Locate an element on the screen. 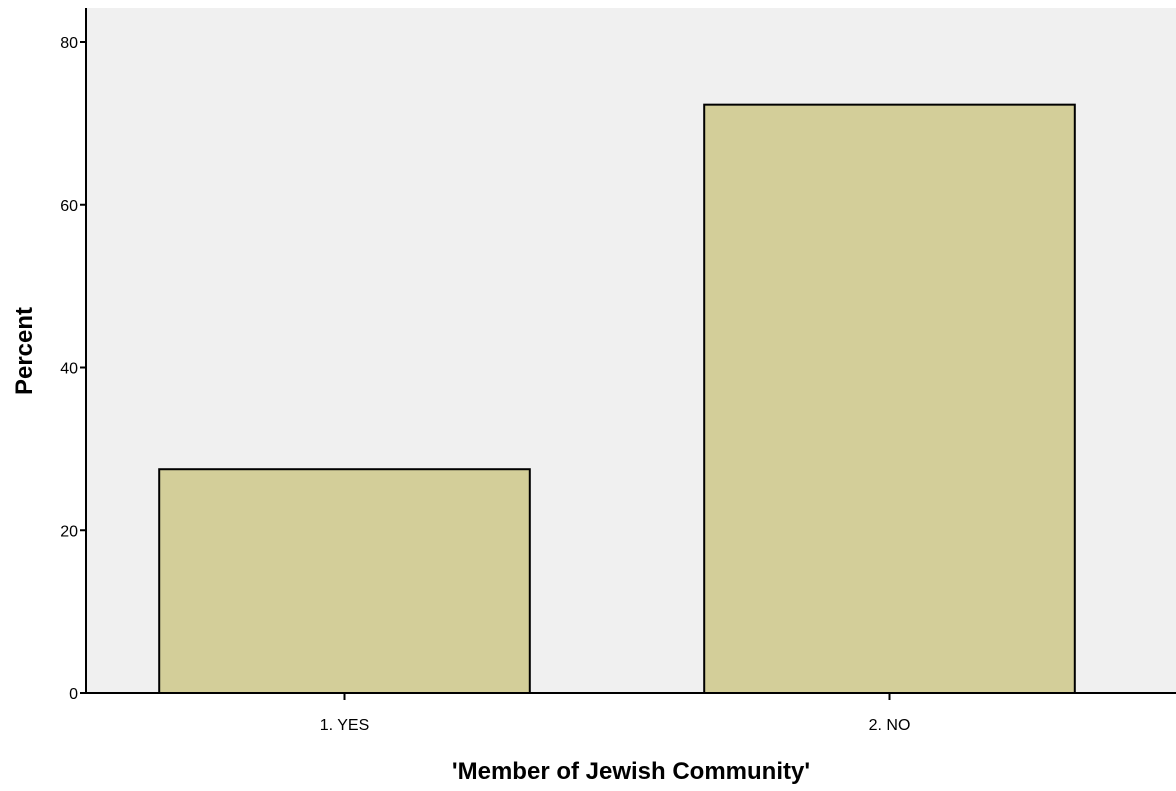  y-tick-label: 80 is located at coordinates (69, 43).